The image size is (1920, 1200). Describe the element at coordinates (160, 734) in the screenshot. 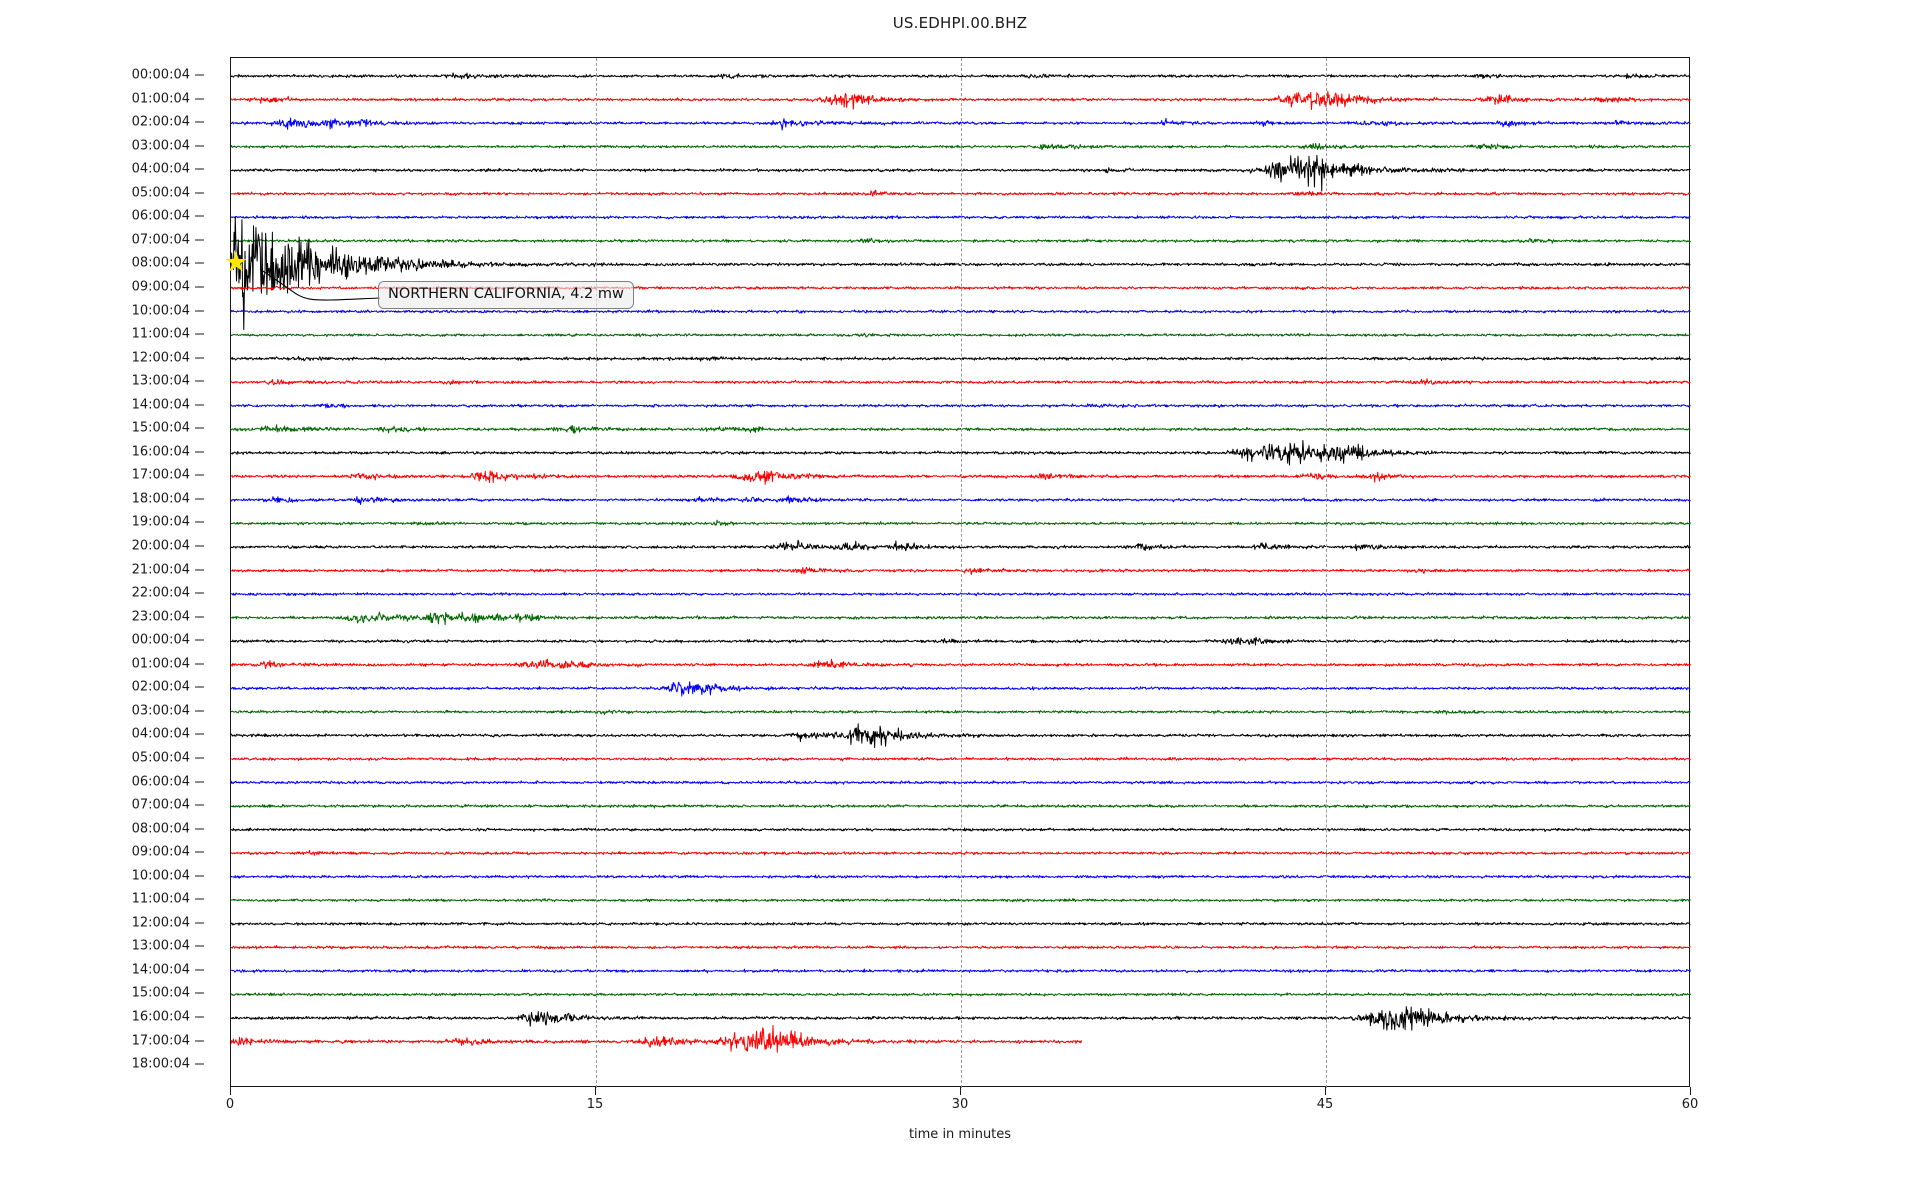

I see `y-tick-label: 04:00:04` at that location.